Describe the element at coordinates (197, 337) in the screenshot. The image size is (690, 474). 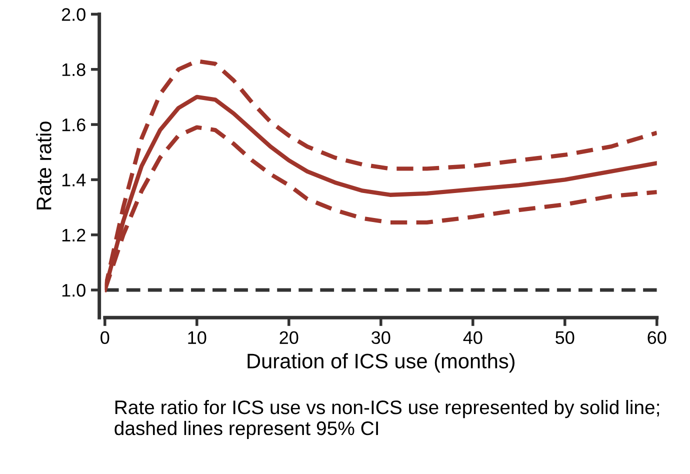
I see `x-tick-label: 10` at that location.